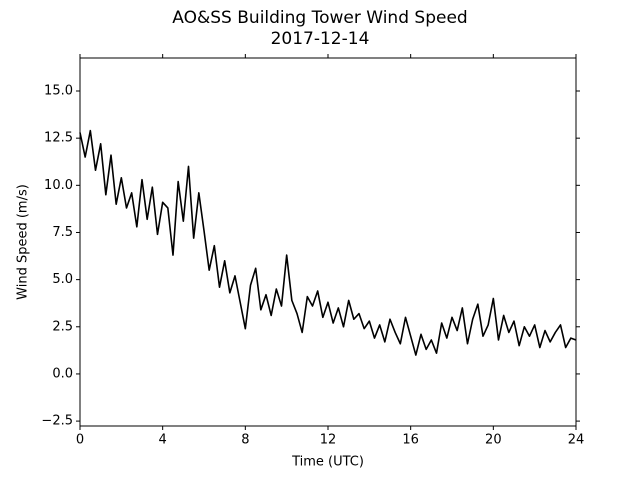 This screenshot has height=480, width=640. I want to click on chart-title: AO&SS Building Tower Wind Speed, so click(319, 18).